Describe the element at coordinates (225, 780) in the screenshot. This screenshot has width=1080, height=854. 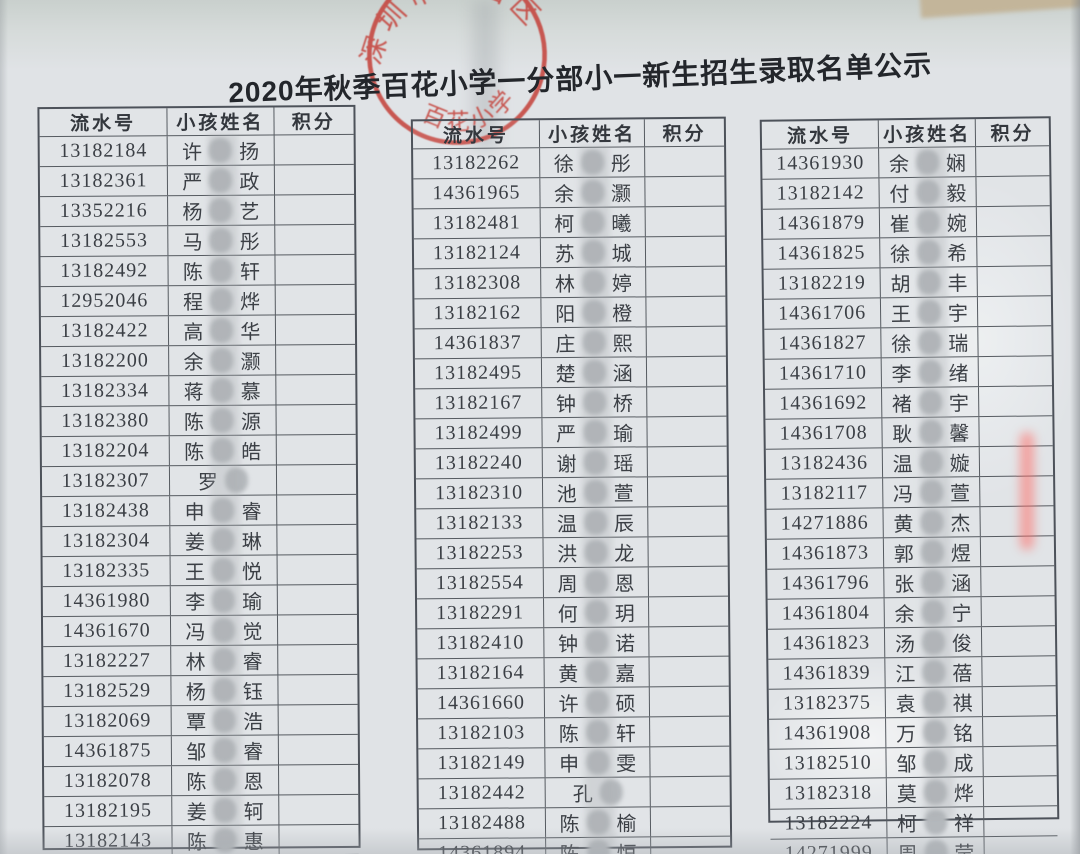
I see `child-name-cell: 陈恩` at that location.